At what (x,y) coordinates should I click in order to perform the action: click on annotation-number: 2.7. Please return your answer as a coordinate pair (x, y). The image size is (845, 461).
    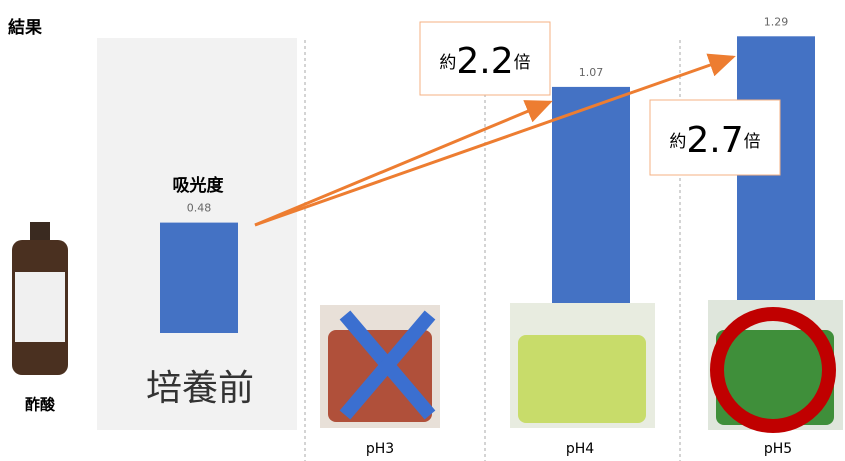
    Looking at the image, I should click on (714, 140).